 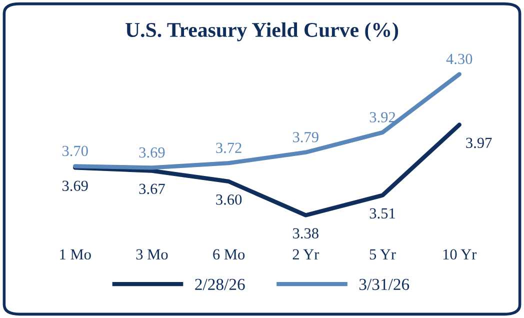 What do you see at coordinates (459, 59) in the screenshot?
I see `data-label: 4.30` at bounding box center [459, 59].